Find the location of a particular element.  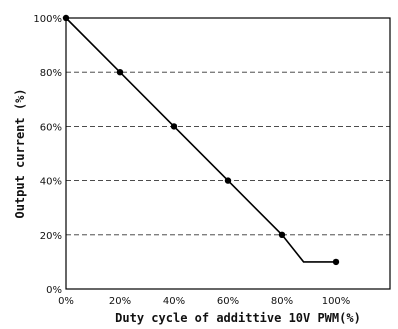

y-axis-title: Output current (%) is located at coordinates (20, 153).